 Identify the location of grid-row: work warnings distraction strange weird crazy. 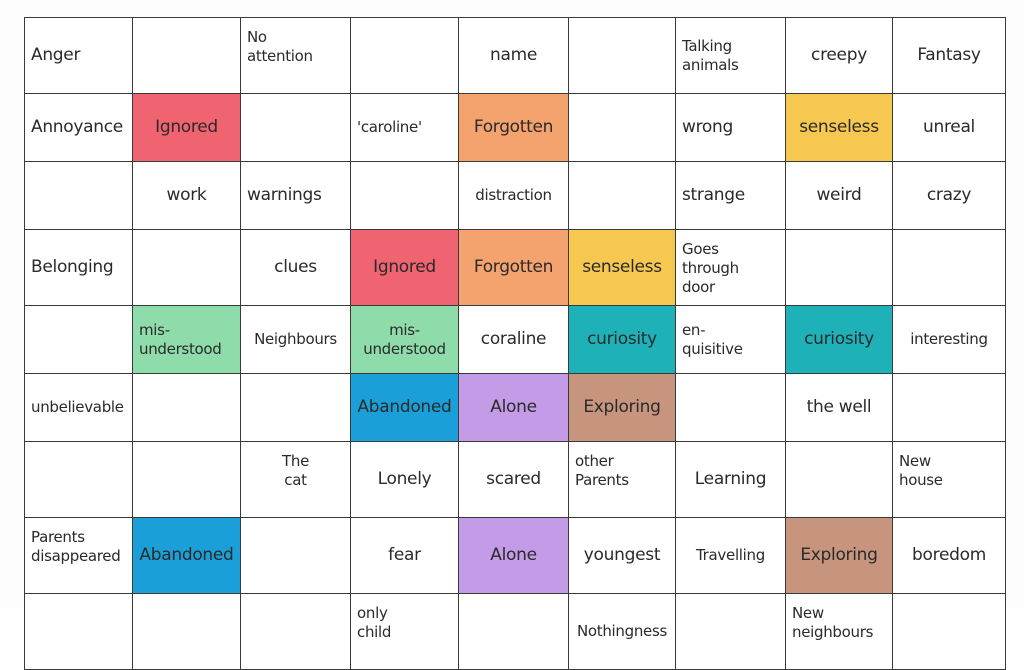
(515, 195).